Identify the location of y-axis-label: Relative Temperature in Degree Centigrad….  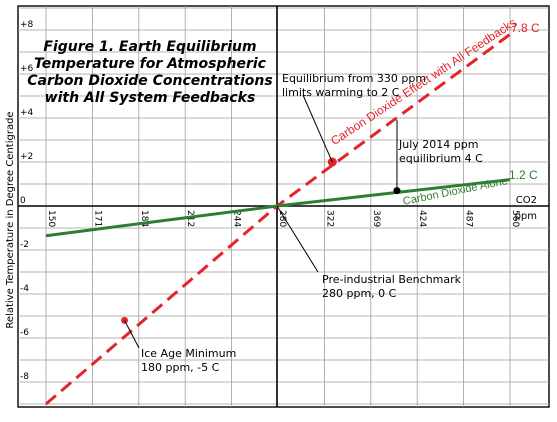
(10, 219).